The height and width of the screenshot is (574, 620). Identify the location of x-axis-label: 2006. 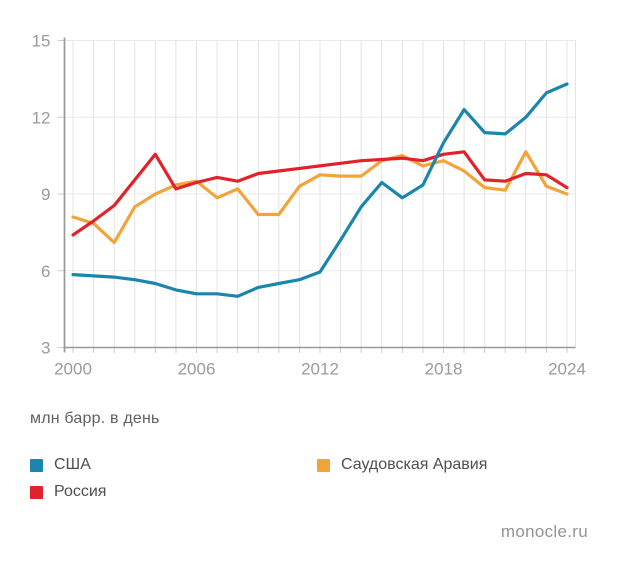
(197, 369).